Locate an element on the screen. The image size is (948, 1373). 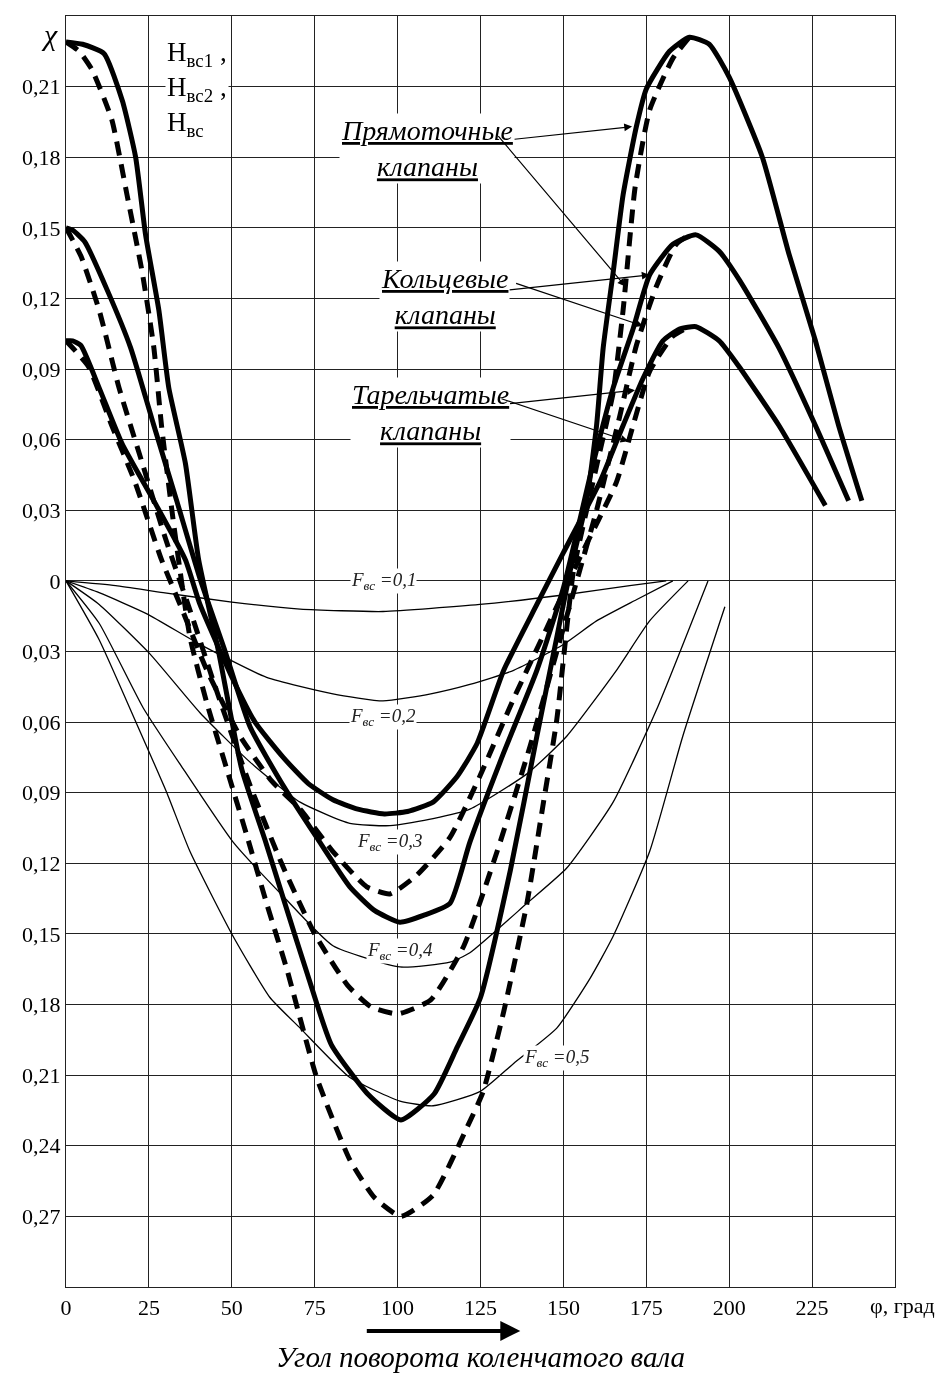
x-tick-label: 125 is located at coordinates (480, 1307).